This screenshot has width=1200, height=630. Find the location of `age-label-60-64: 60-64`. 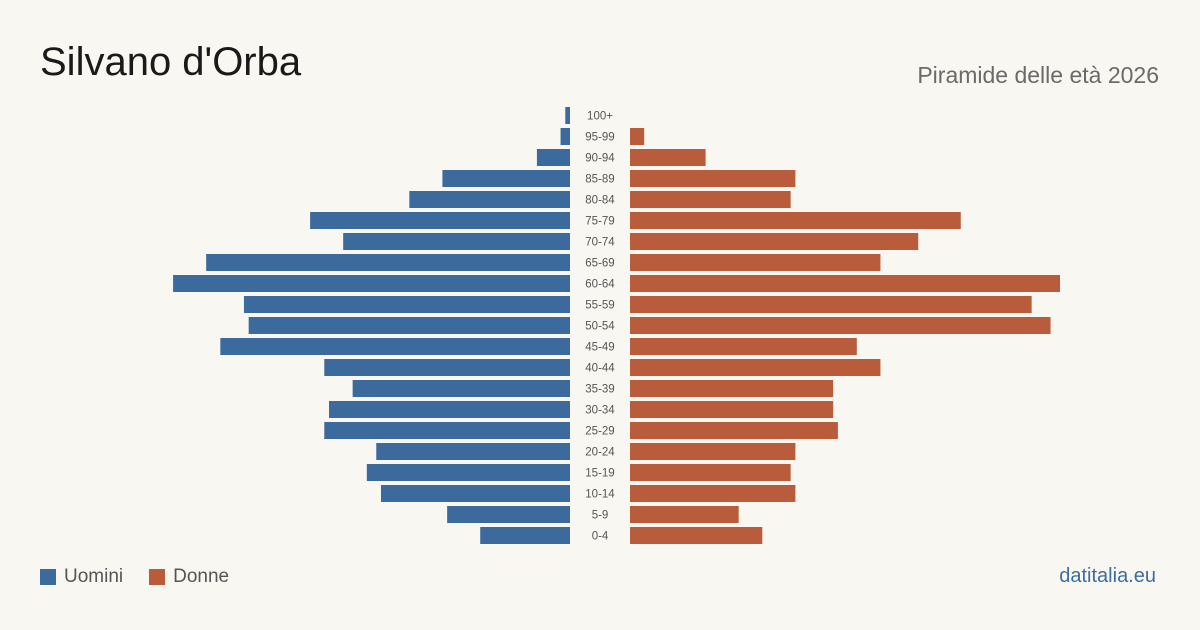

age-label-60-64: 60-64 is located at coordinates (600, 285).